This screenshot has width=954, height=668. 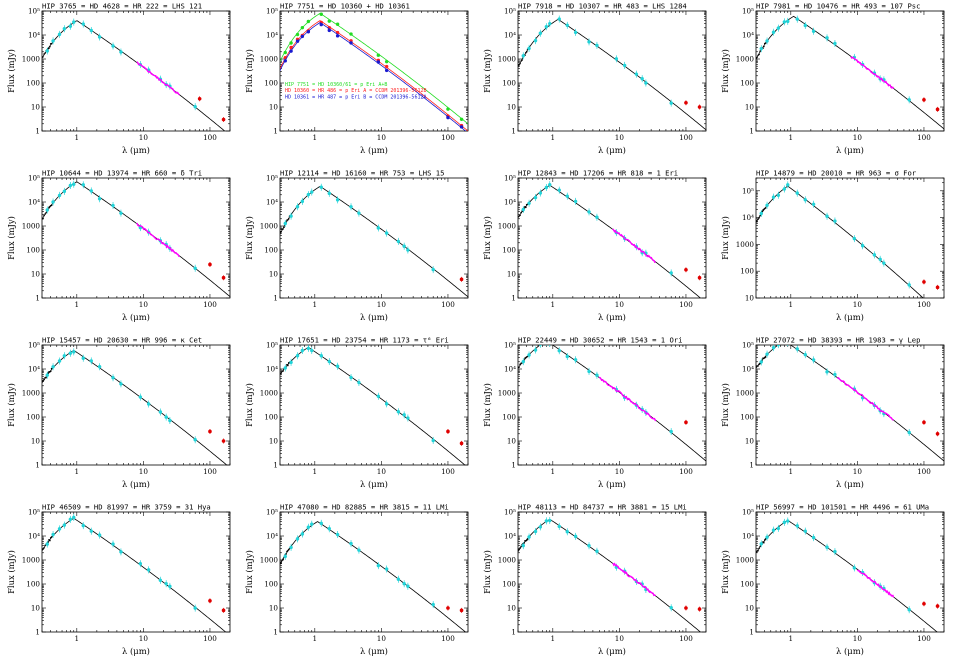 I want to click on y-tick-label: 100, so click(x=747, y=584).